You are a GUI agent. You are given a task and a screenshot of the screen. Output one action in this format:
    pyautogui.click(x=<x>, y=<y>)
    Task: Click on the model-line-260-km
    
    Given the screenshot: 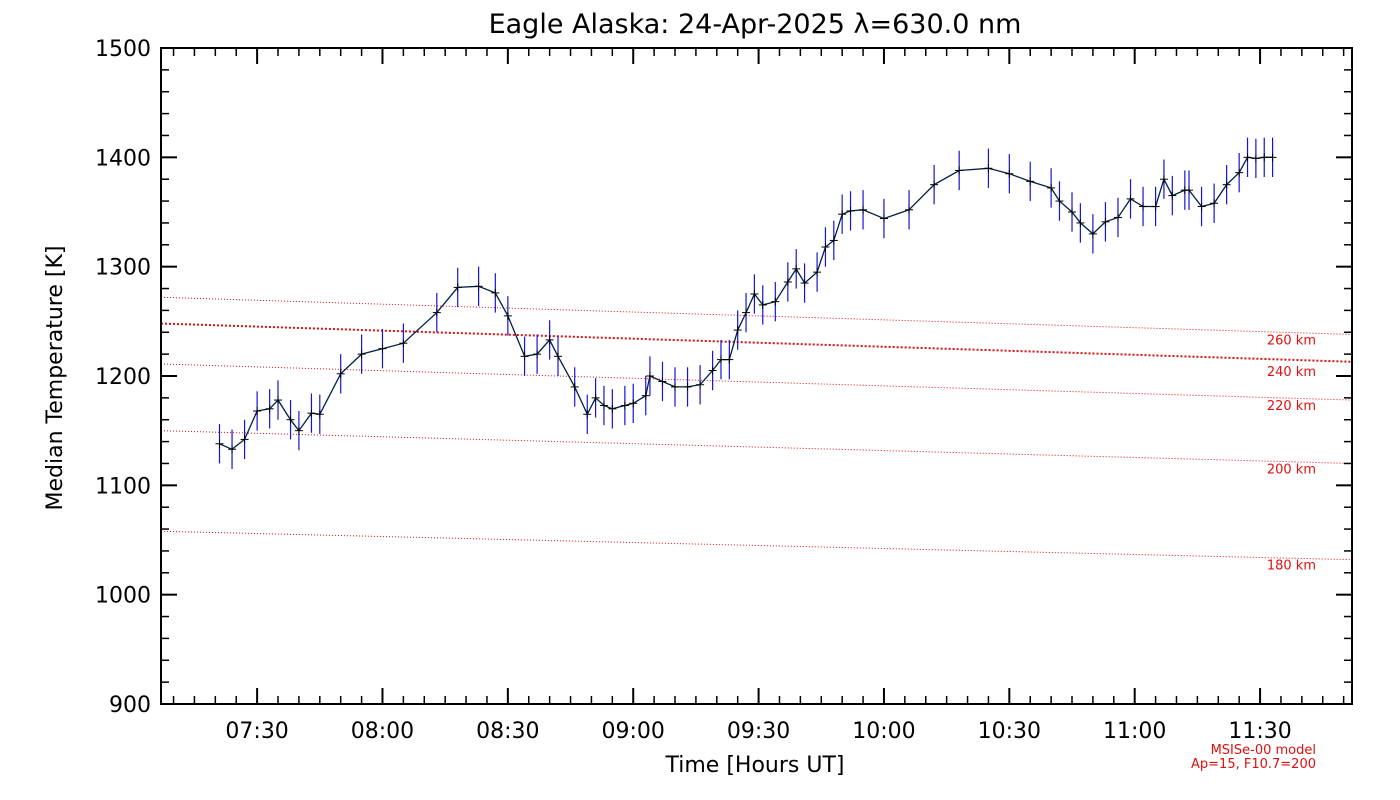 What is the action you would take?
    pyautogui.click(x=756, y=315)
    